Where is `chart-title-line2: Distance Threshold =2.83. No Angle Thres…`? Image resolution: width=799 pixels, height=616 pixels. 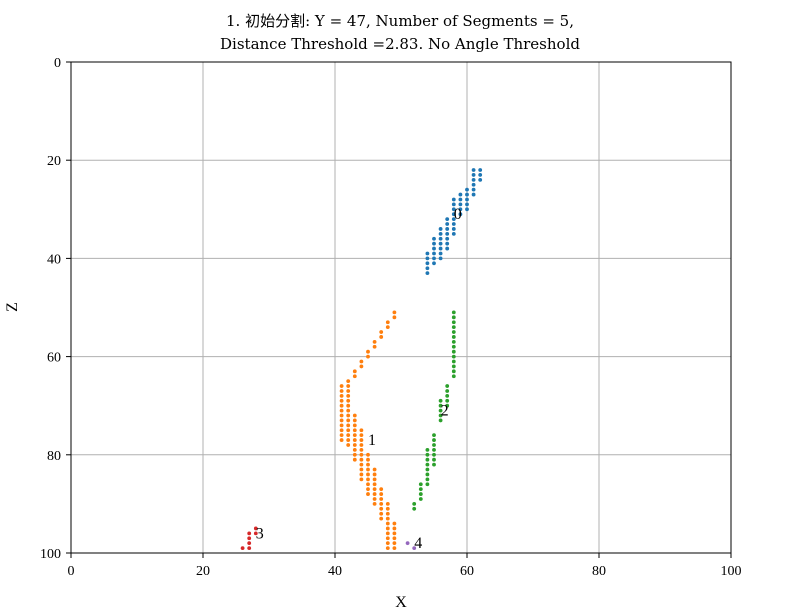
chart-title-line2: Distance Threshold =2.83. No Angle Thres… is located at coordinates (400, 44).